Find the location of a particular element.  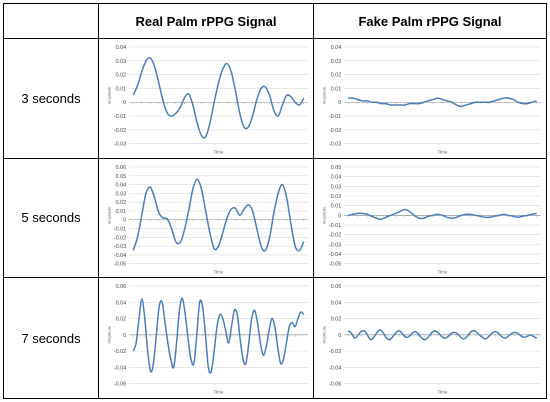

y-tick-label: -0.03 is located at coordinates (120, 145).